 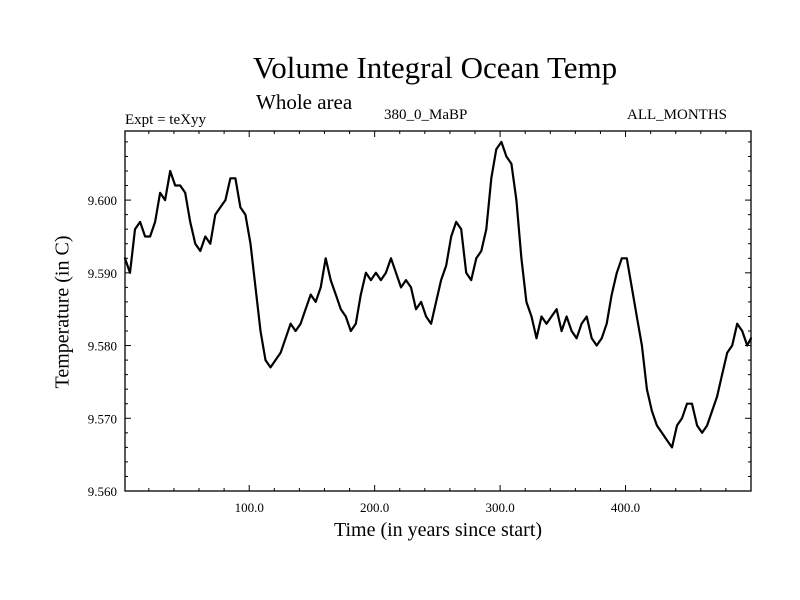 I want to click on chart-subtitle: Whole area, so click(x=304, y=102).